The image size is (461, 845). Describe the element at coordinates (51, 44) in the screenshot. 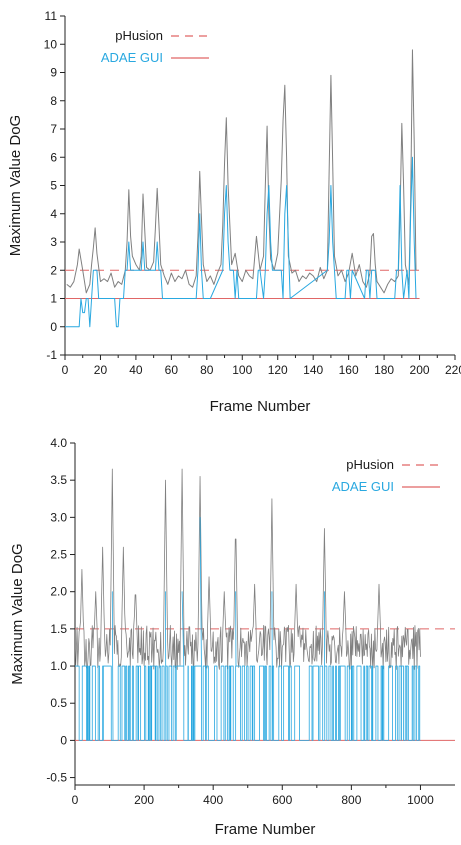

I see `y-tick-label: 10` at that location.